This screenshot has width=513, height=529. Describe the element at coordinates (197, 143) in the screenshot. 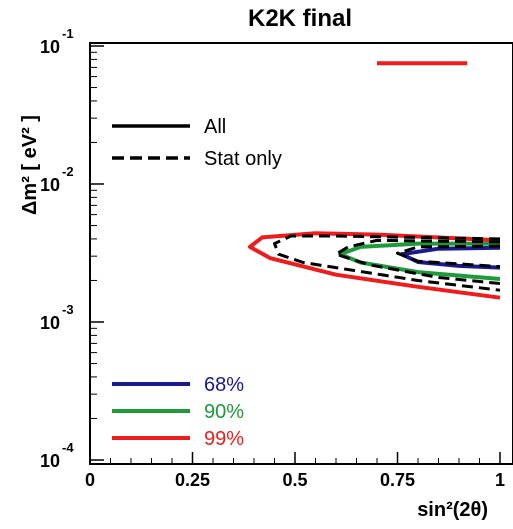

I see `line-style-legend: All Stat only` at that location.